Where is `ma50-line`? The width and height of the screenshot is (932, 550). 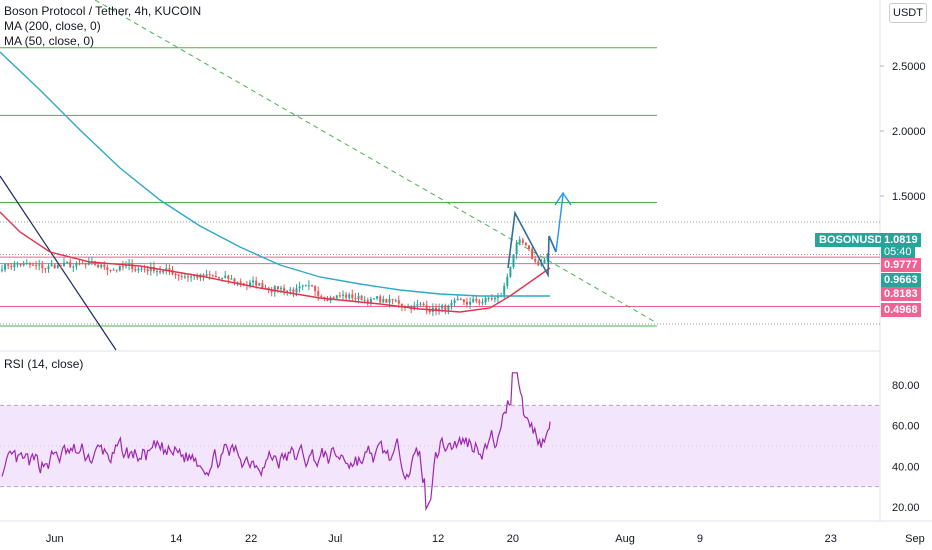
ma50-line is located at coordinates (275, 262).